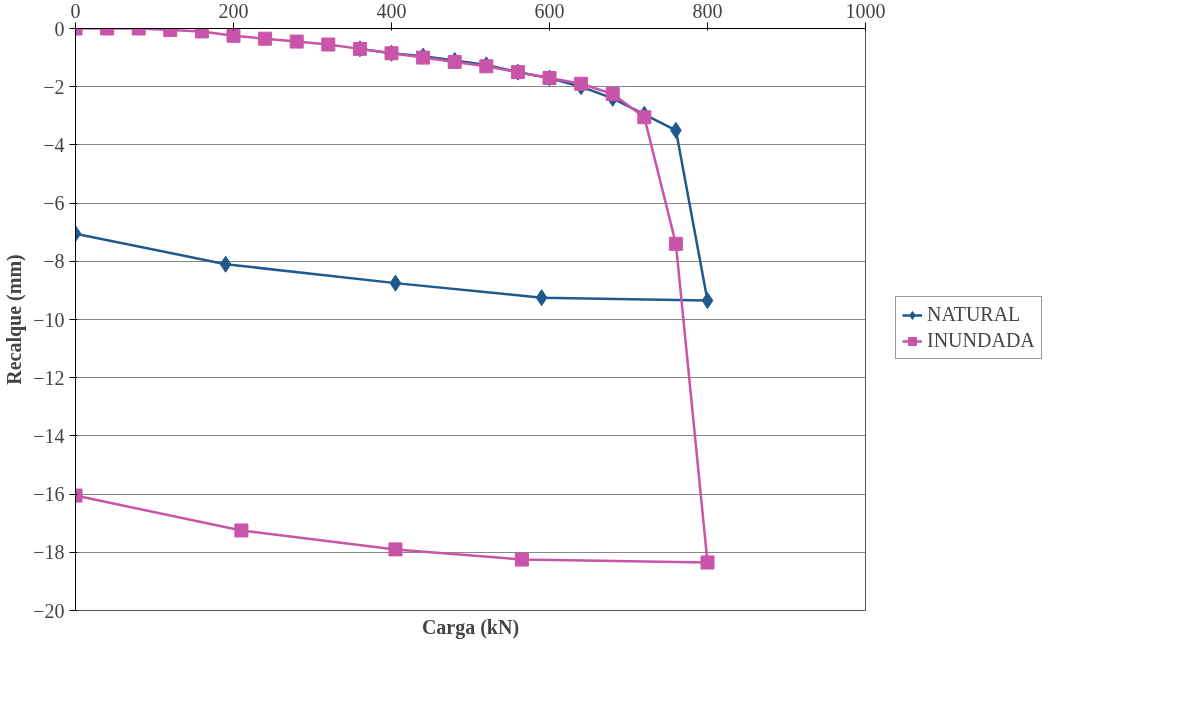 The width and height of the screenshot is (1192, 720). What do you see at coordinates (49, 435) in the screenshot?
I see `y-tick-label: −14` at bounding box center [49, 435].